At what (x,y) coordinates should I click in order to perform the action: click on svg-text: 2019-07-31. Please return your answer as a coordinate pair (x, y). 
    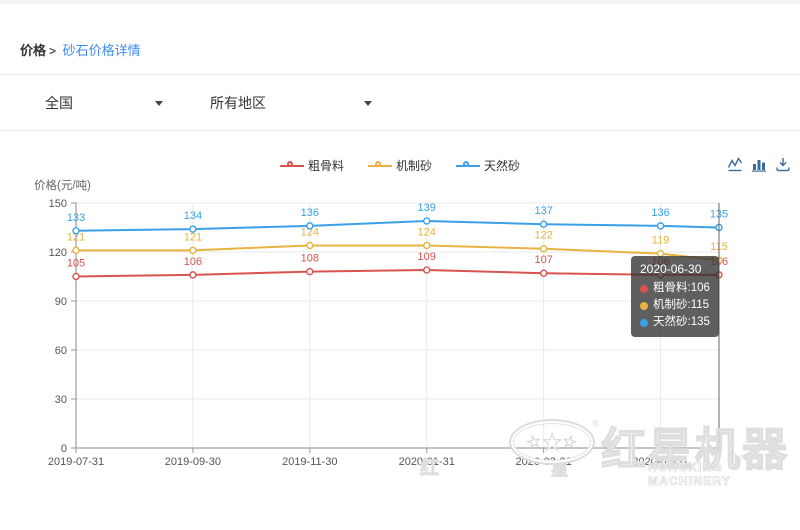
    Looking at the image, I should click on (76, 462).